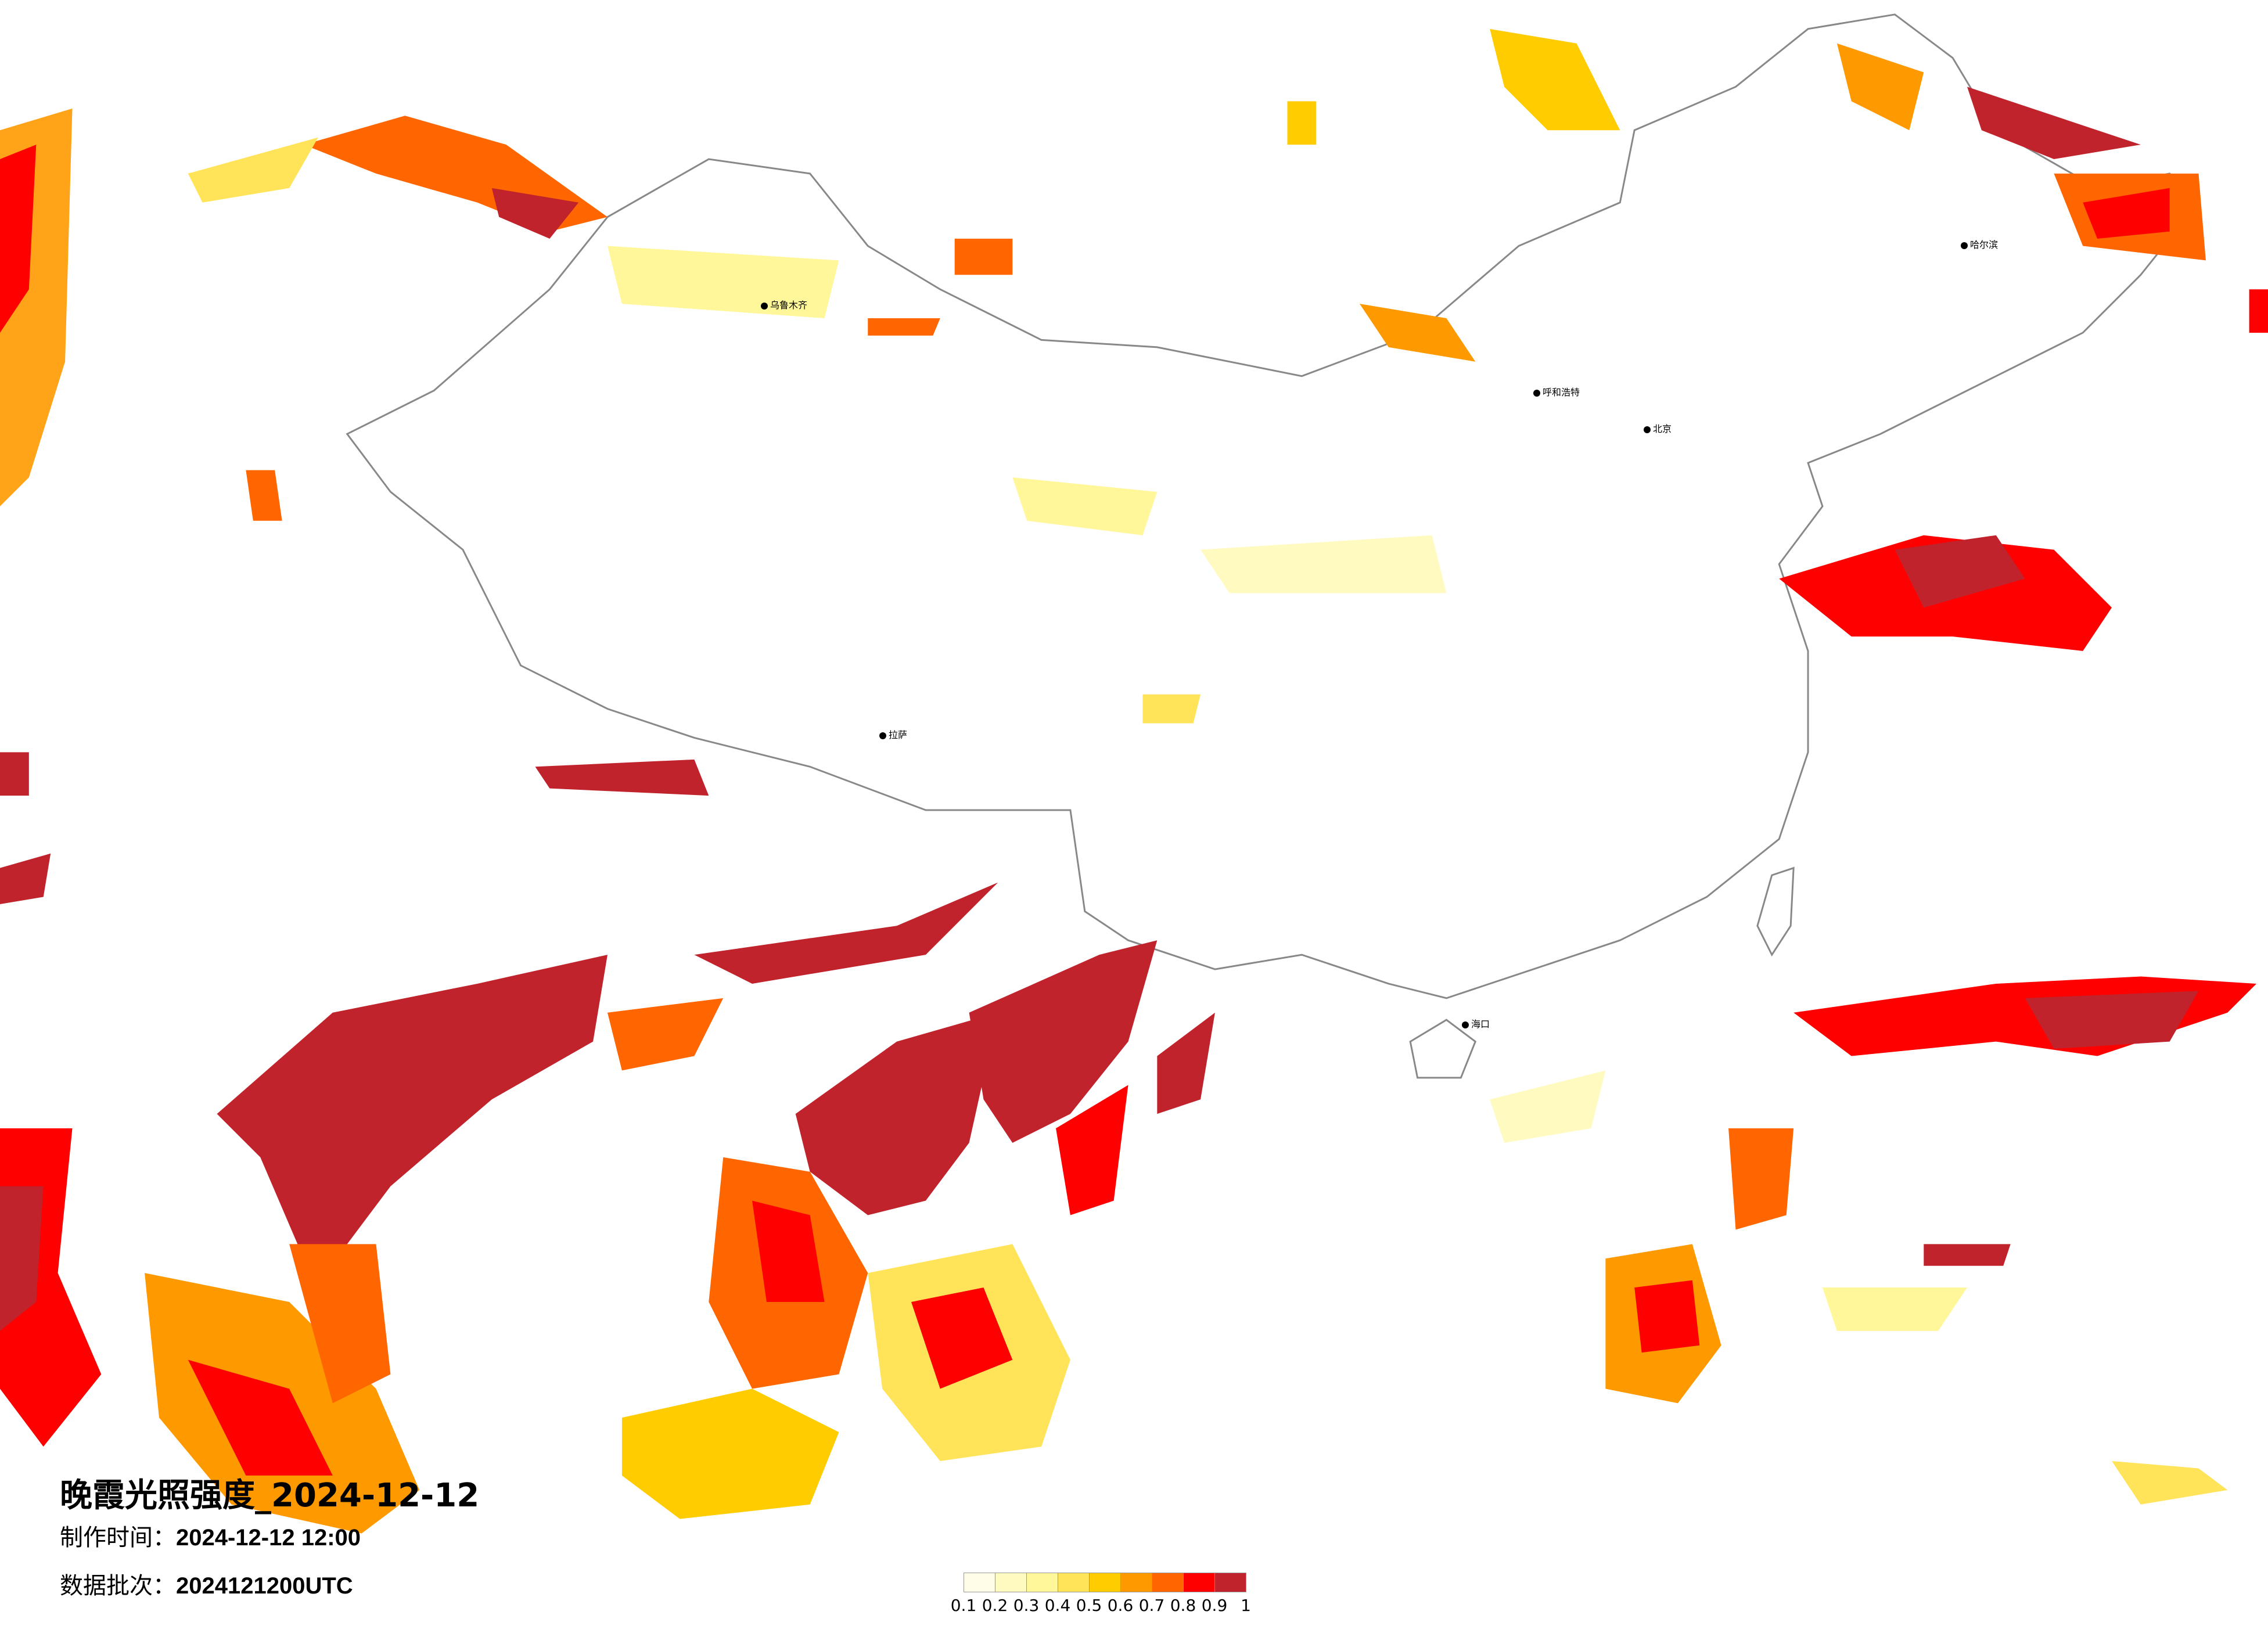  Describe the element at coordinates (1026, 1606) in the screenshot. I see `colorbar-tick-label: 0.3` at that location.